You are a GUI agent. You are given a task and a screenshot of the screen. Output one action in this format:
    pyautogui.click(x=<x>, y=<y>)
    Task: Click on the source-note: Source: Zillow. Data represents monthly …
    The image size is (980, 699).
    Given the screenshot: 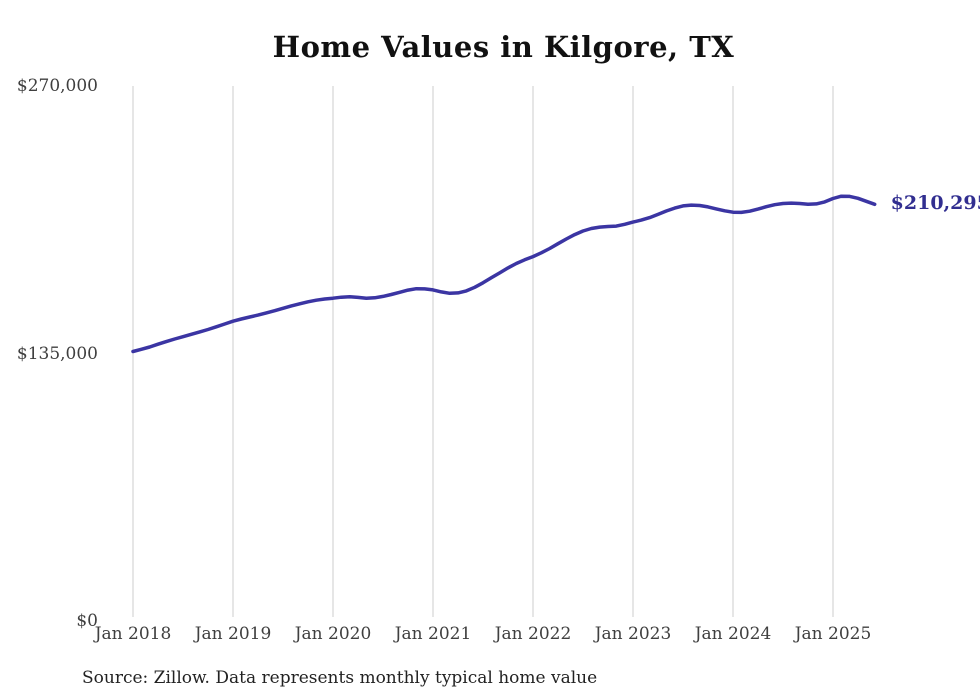 What is the action you would take?
    pyautogui.click(x=340, y=678)
    